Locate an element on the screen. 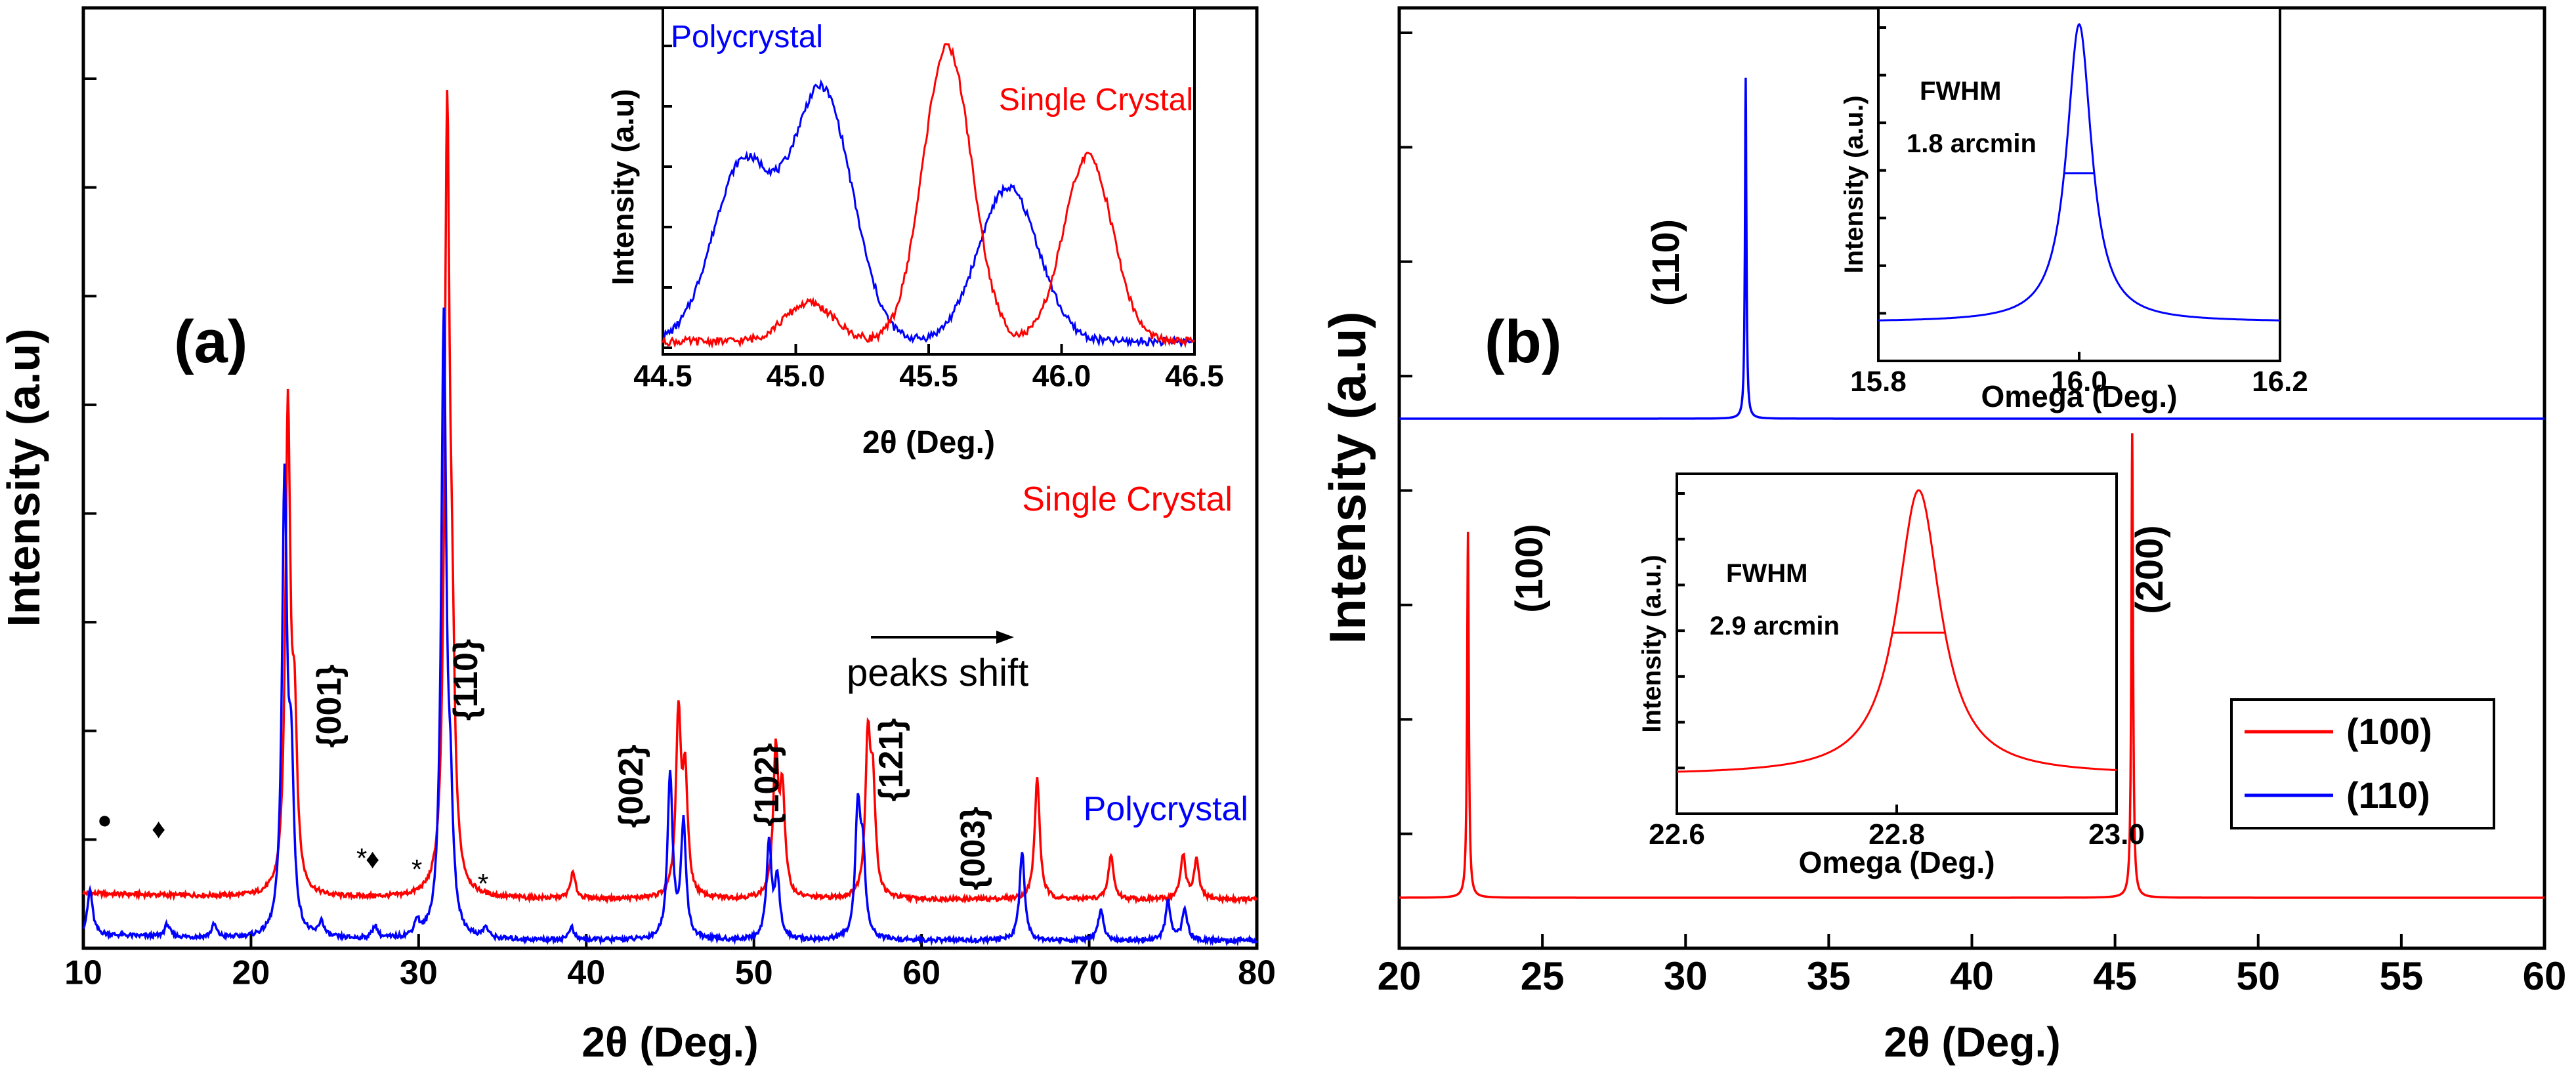 The image size is (2576, 1090). legend-box is located at coordinates (2362, 763).